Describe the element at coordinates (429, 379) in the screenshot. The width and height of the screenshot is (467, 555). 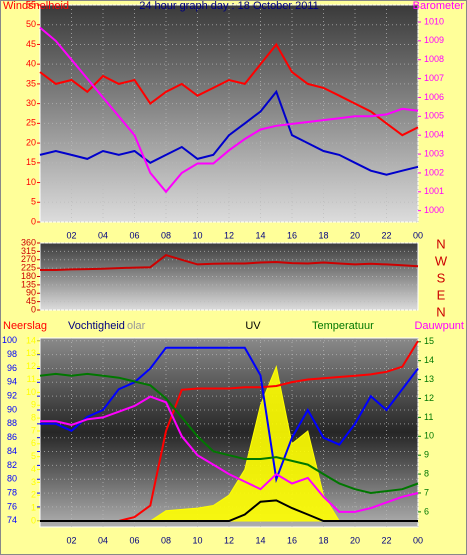
I see `y2-tick-label: 13` at that location.